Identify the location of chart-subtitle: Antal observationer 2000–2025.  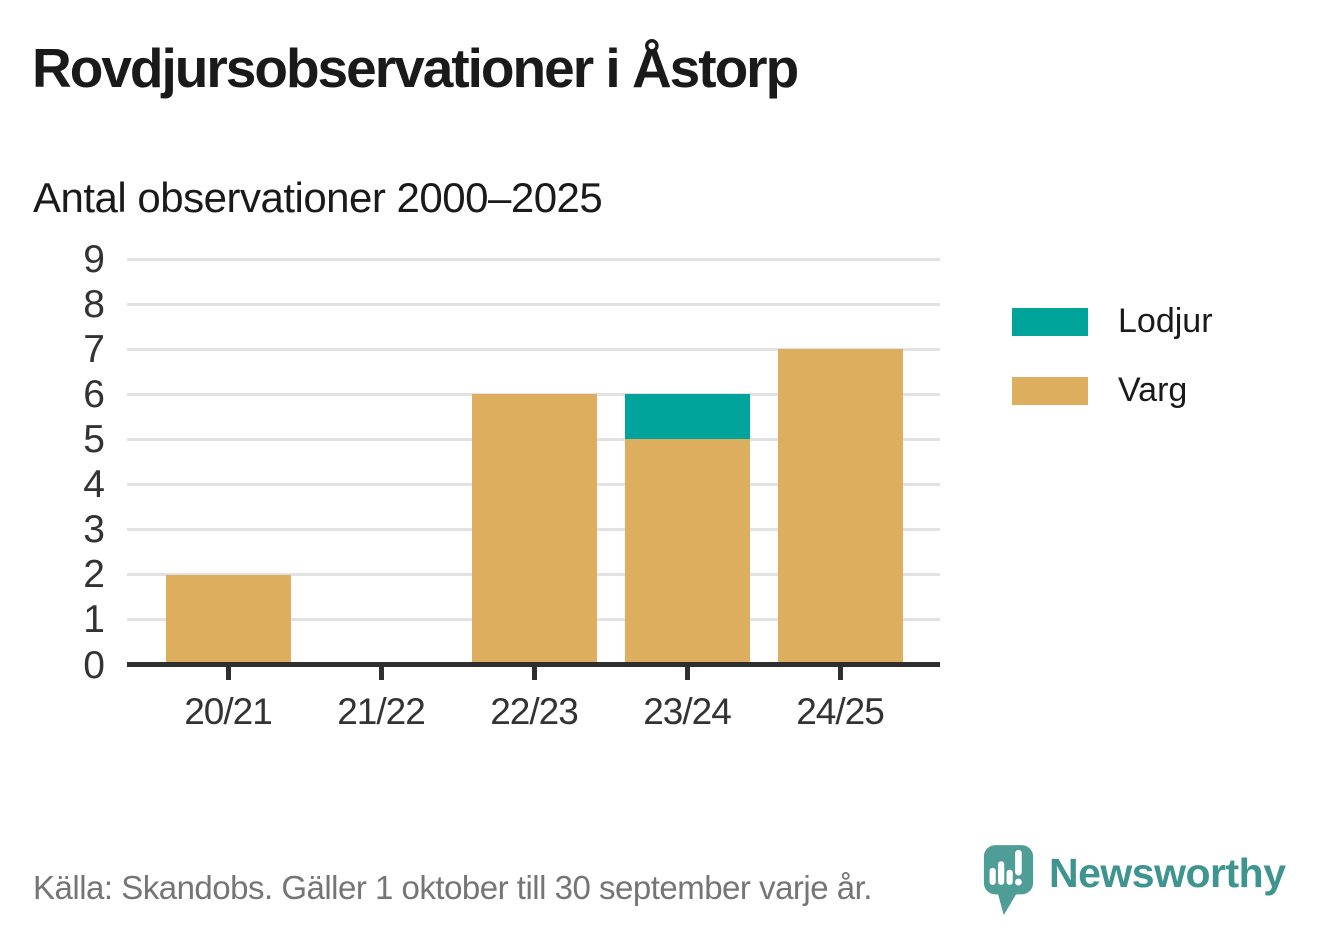
(318, 197).